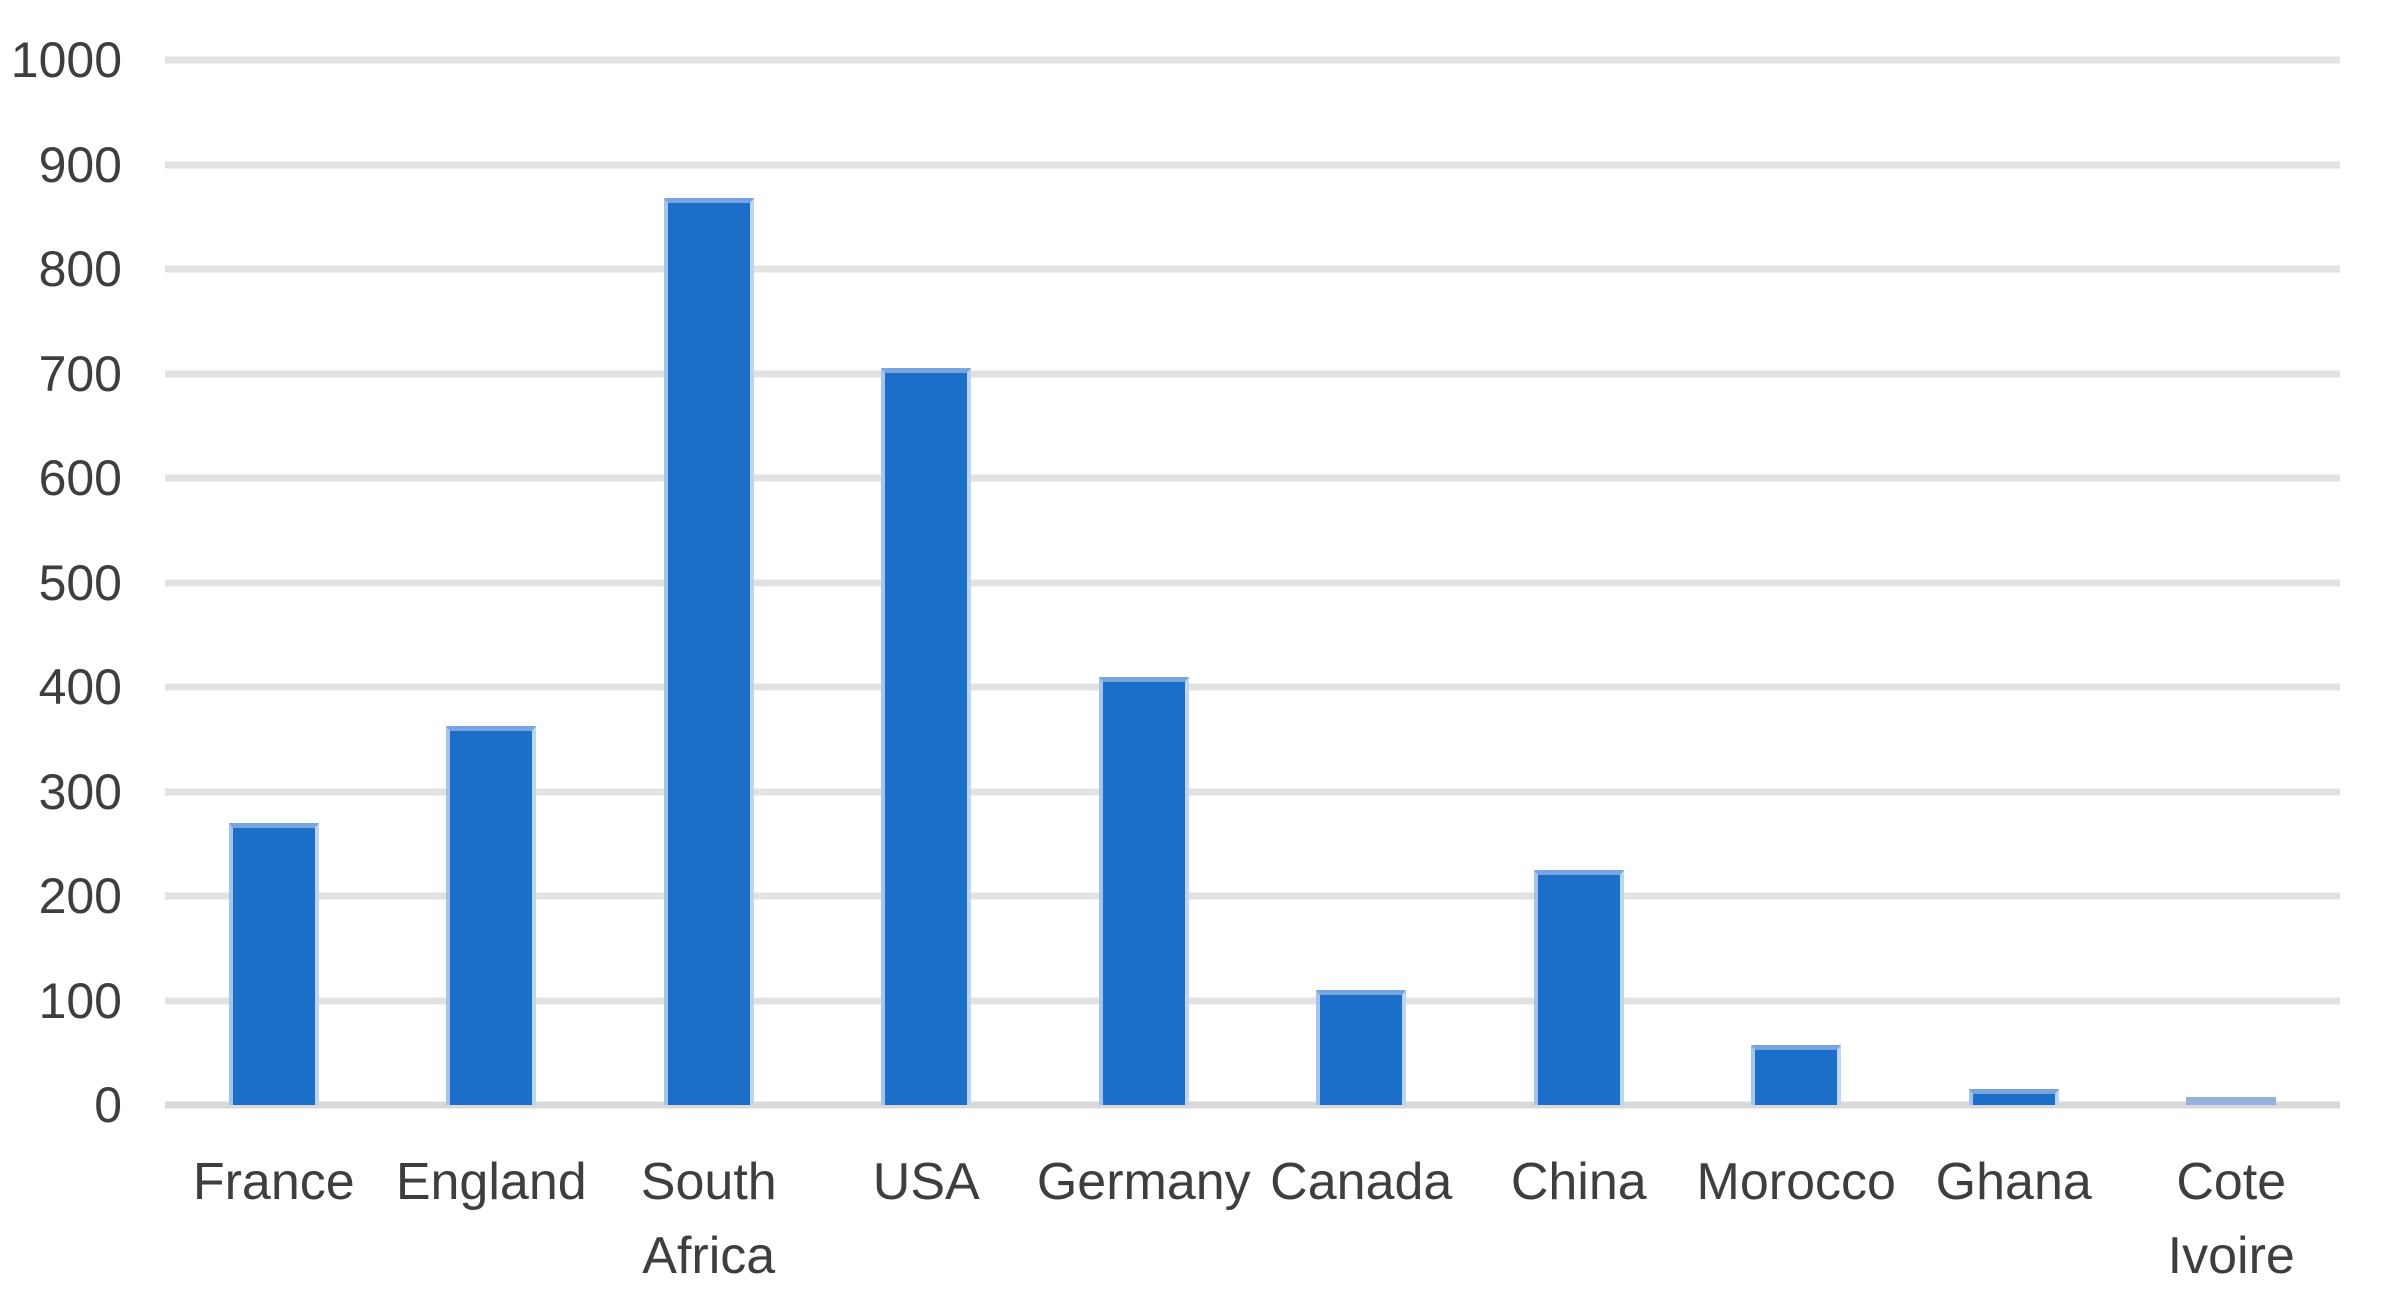  Describe the element at coordinates (491, 915) in the screenshot. I see `bar-england` at that location.